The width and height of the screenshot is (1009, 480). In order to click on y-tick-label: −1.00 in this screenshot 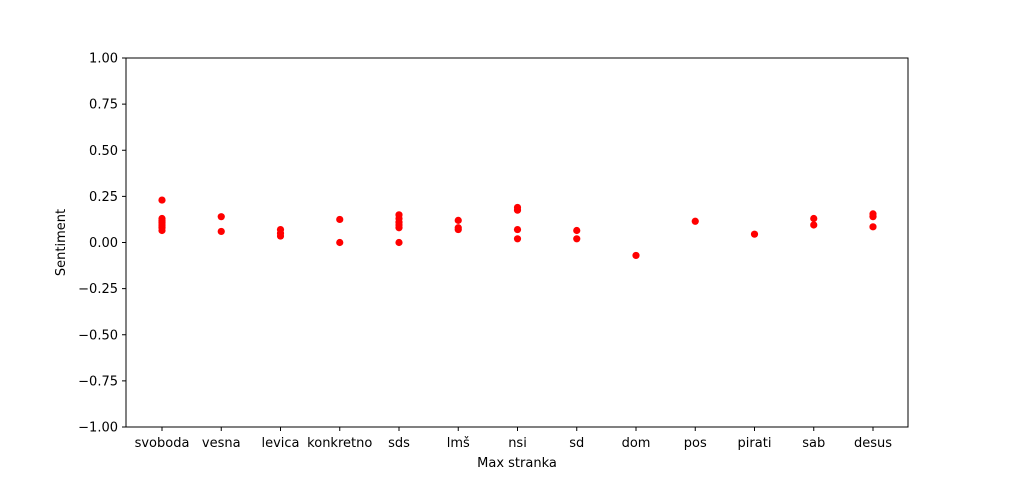, I will do `click(98, 428)`.